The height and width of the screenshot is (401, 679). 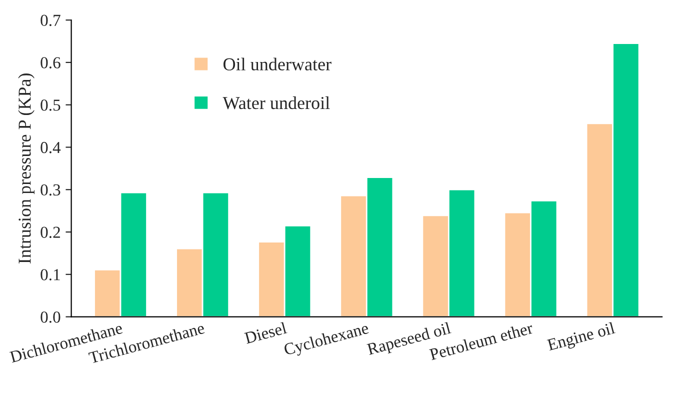 What do you see at coordinates (50, 105) in the screenshot?
I see `y-tick-label: 0.5` at bounding box center [50, 105].